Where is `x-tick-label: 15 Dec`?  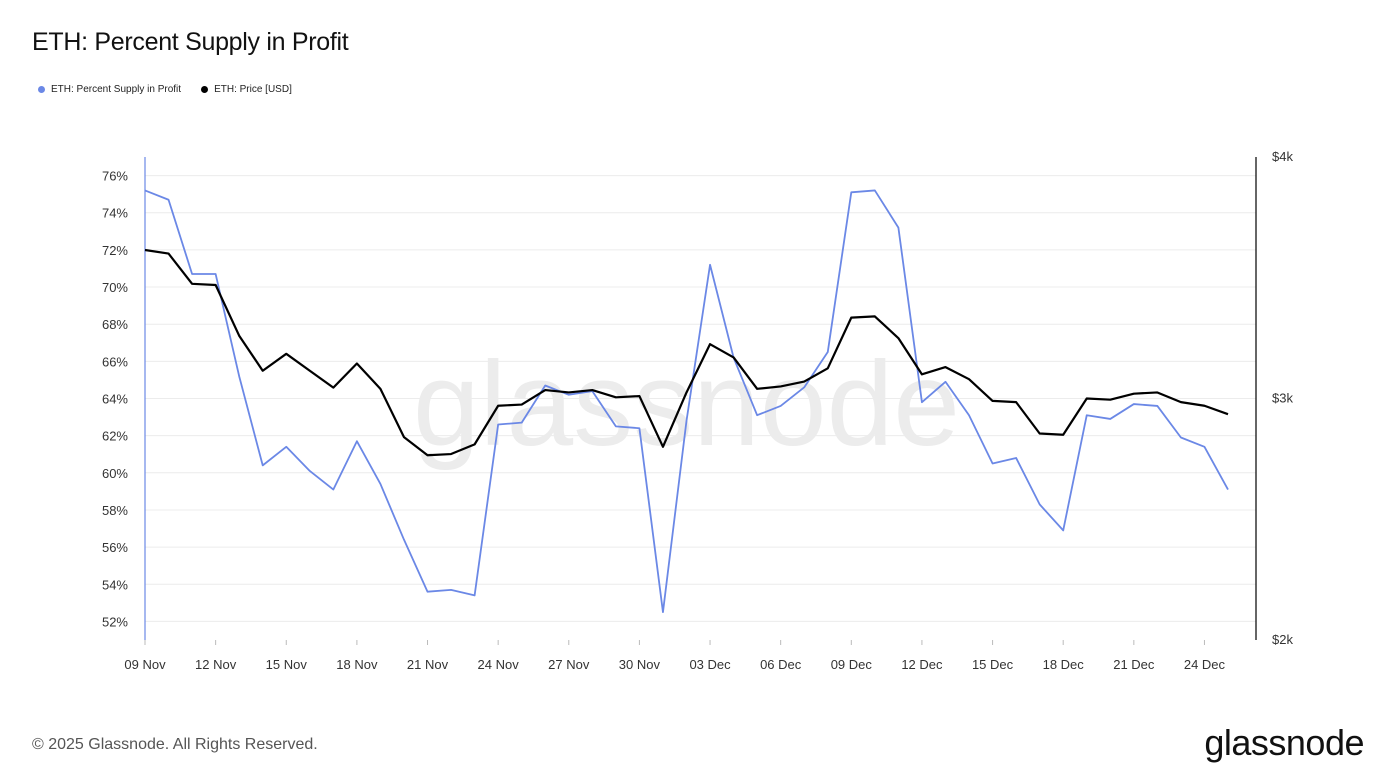
x-tick-label: 15 Dec is located at coordinates (993, 664).